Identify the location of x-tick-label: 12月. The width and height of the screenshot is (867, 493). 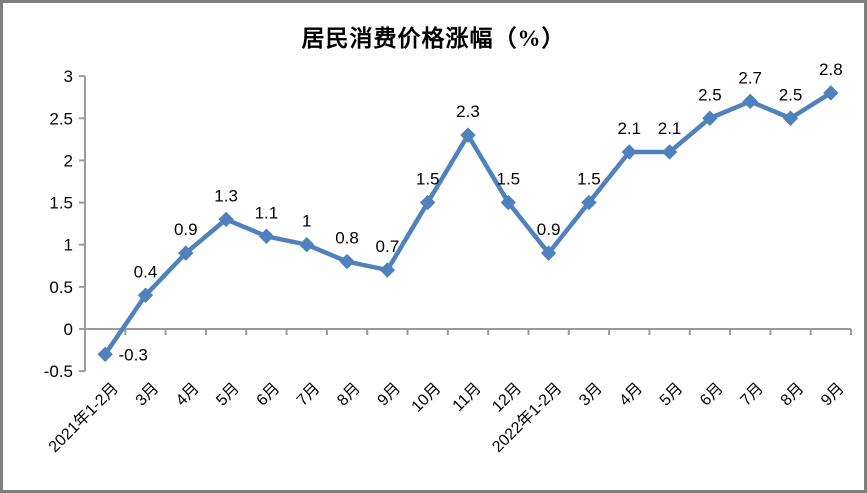
(507, 398).